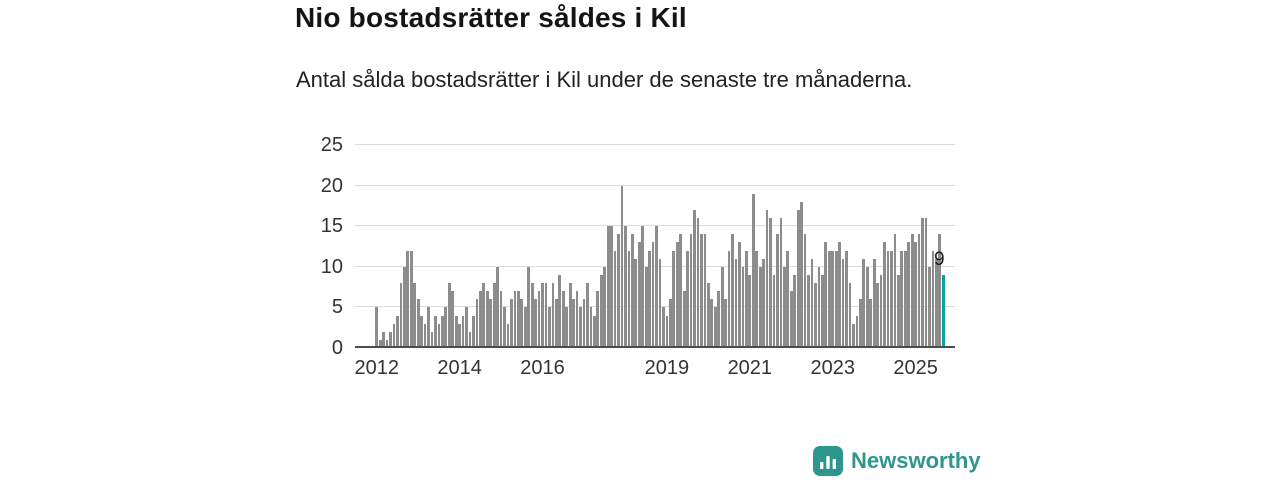 This screenshot has width=1280, height=480. Describe the element at coordinates (916, 460) in the screenshot. I see `brand-name: Newsworthy` at that location.